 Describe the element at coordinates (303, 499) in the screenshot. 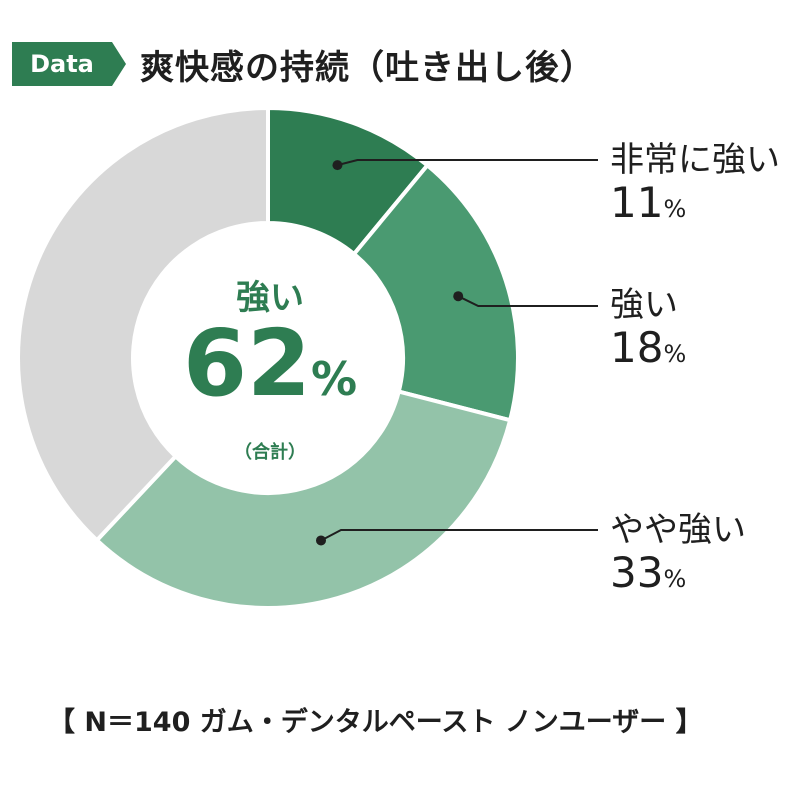

I see `slice-somewhat-strong` at that location.